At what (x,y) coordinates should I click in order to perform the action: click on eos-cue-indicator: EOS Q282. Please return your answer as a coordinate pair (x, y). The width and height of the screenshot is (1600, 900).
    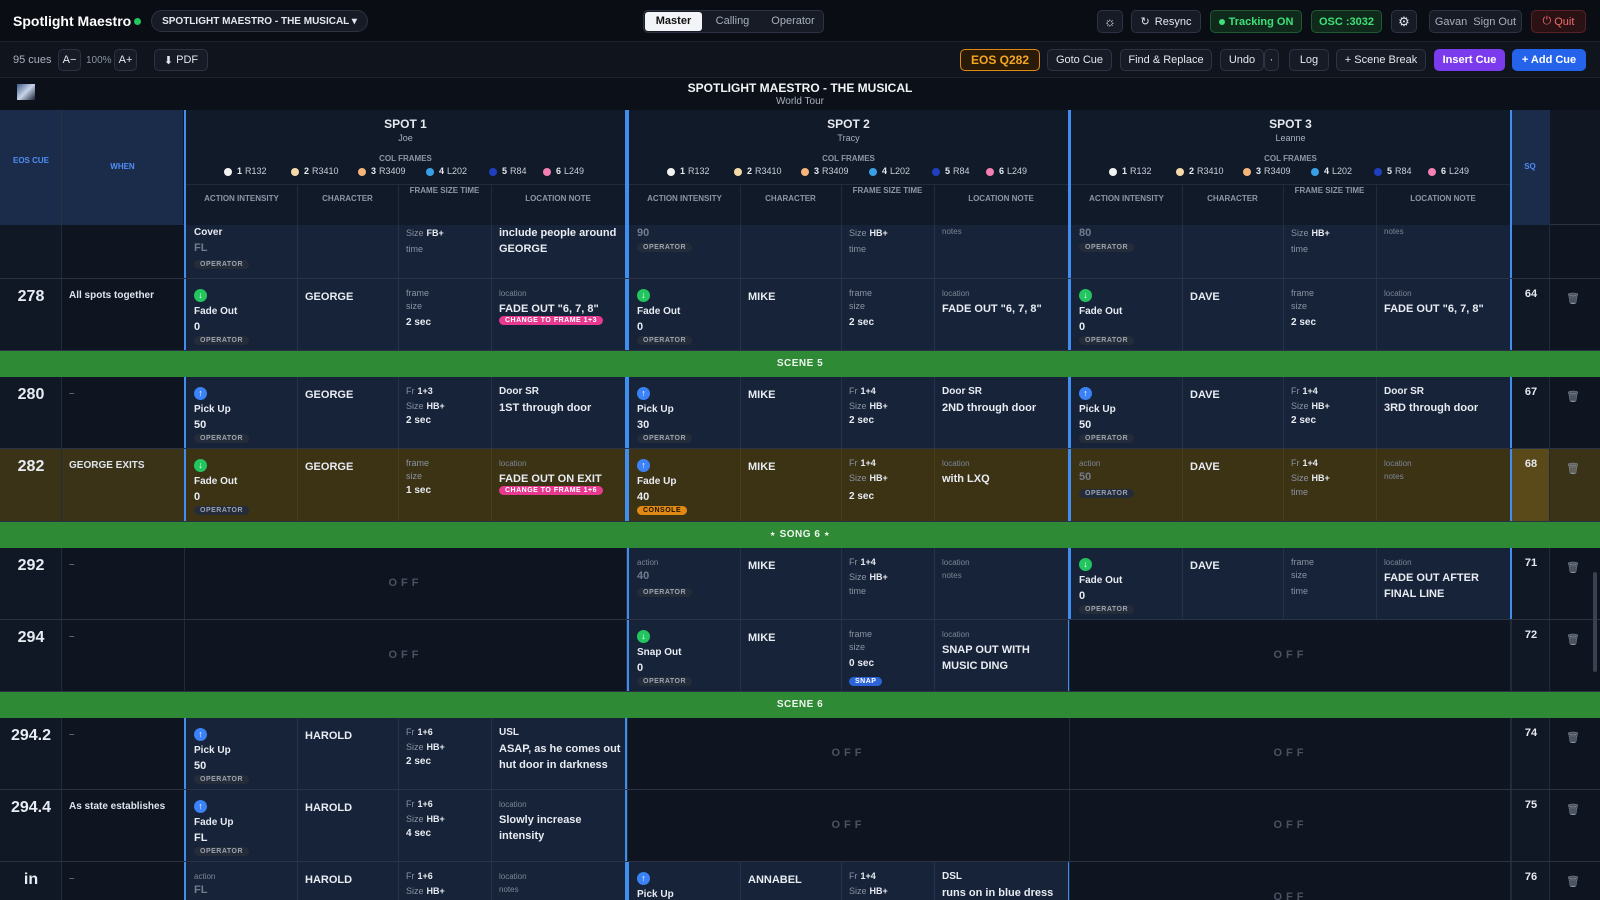
    Looking at the image, I should click on (1000, 60).